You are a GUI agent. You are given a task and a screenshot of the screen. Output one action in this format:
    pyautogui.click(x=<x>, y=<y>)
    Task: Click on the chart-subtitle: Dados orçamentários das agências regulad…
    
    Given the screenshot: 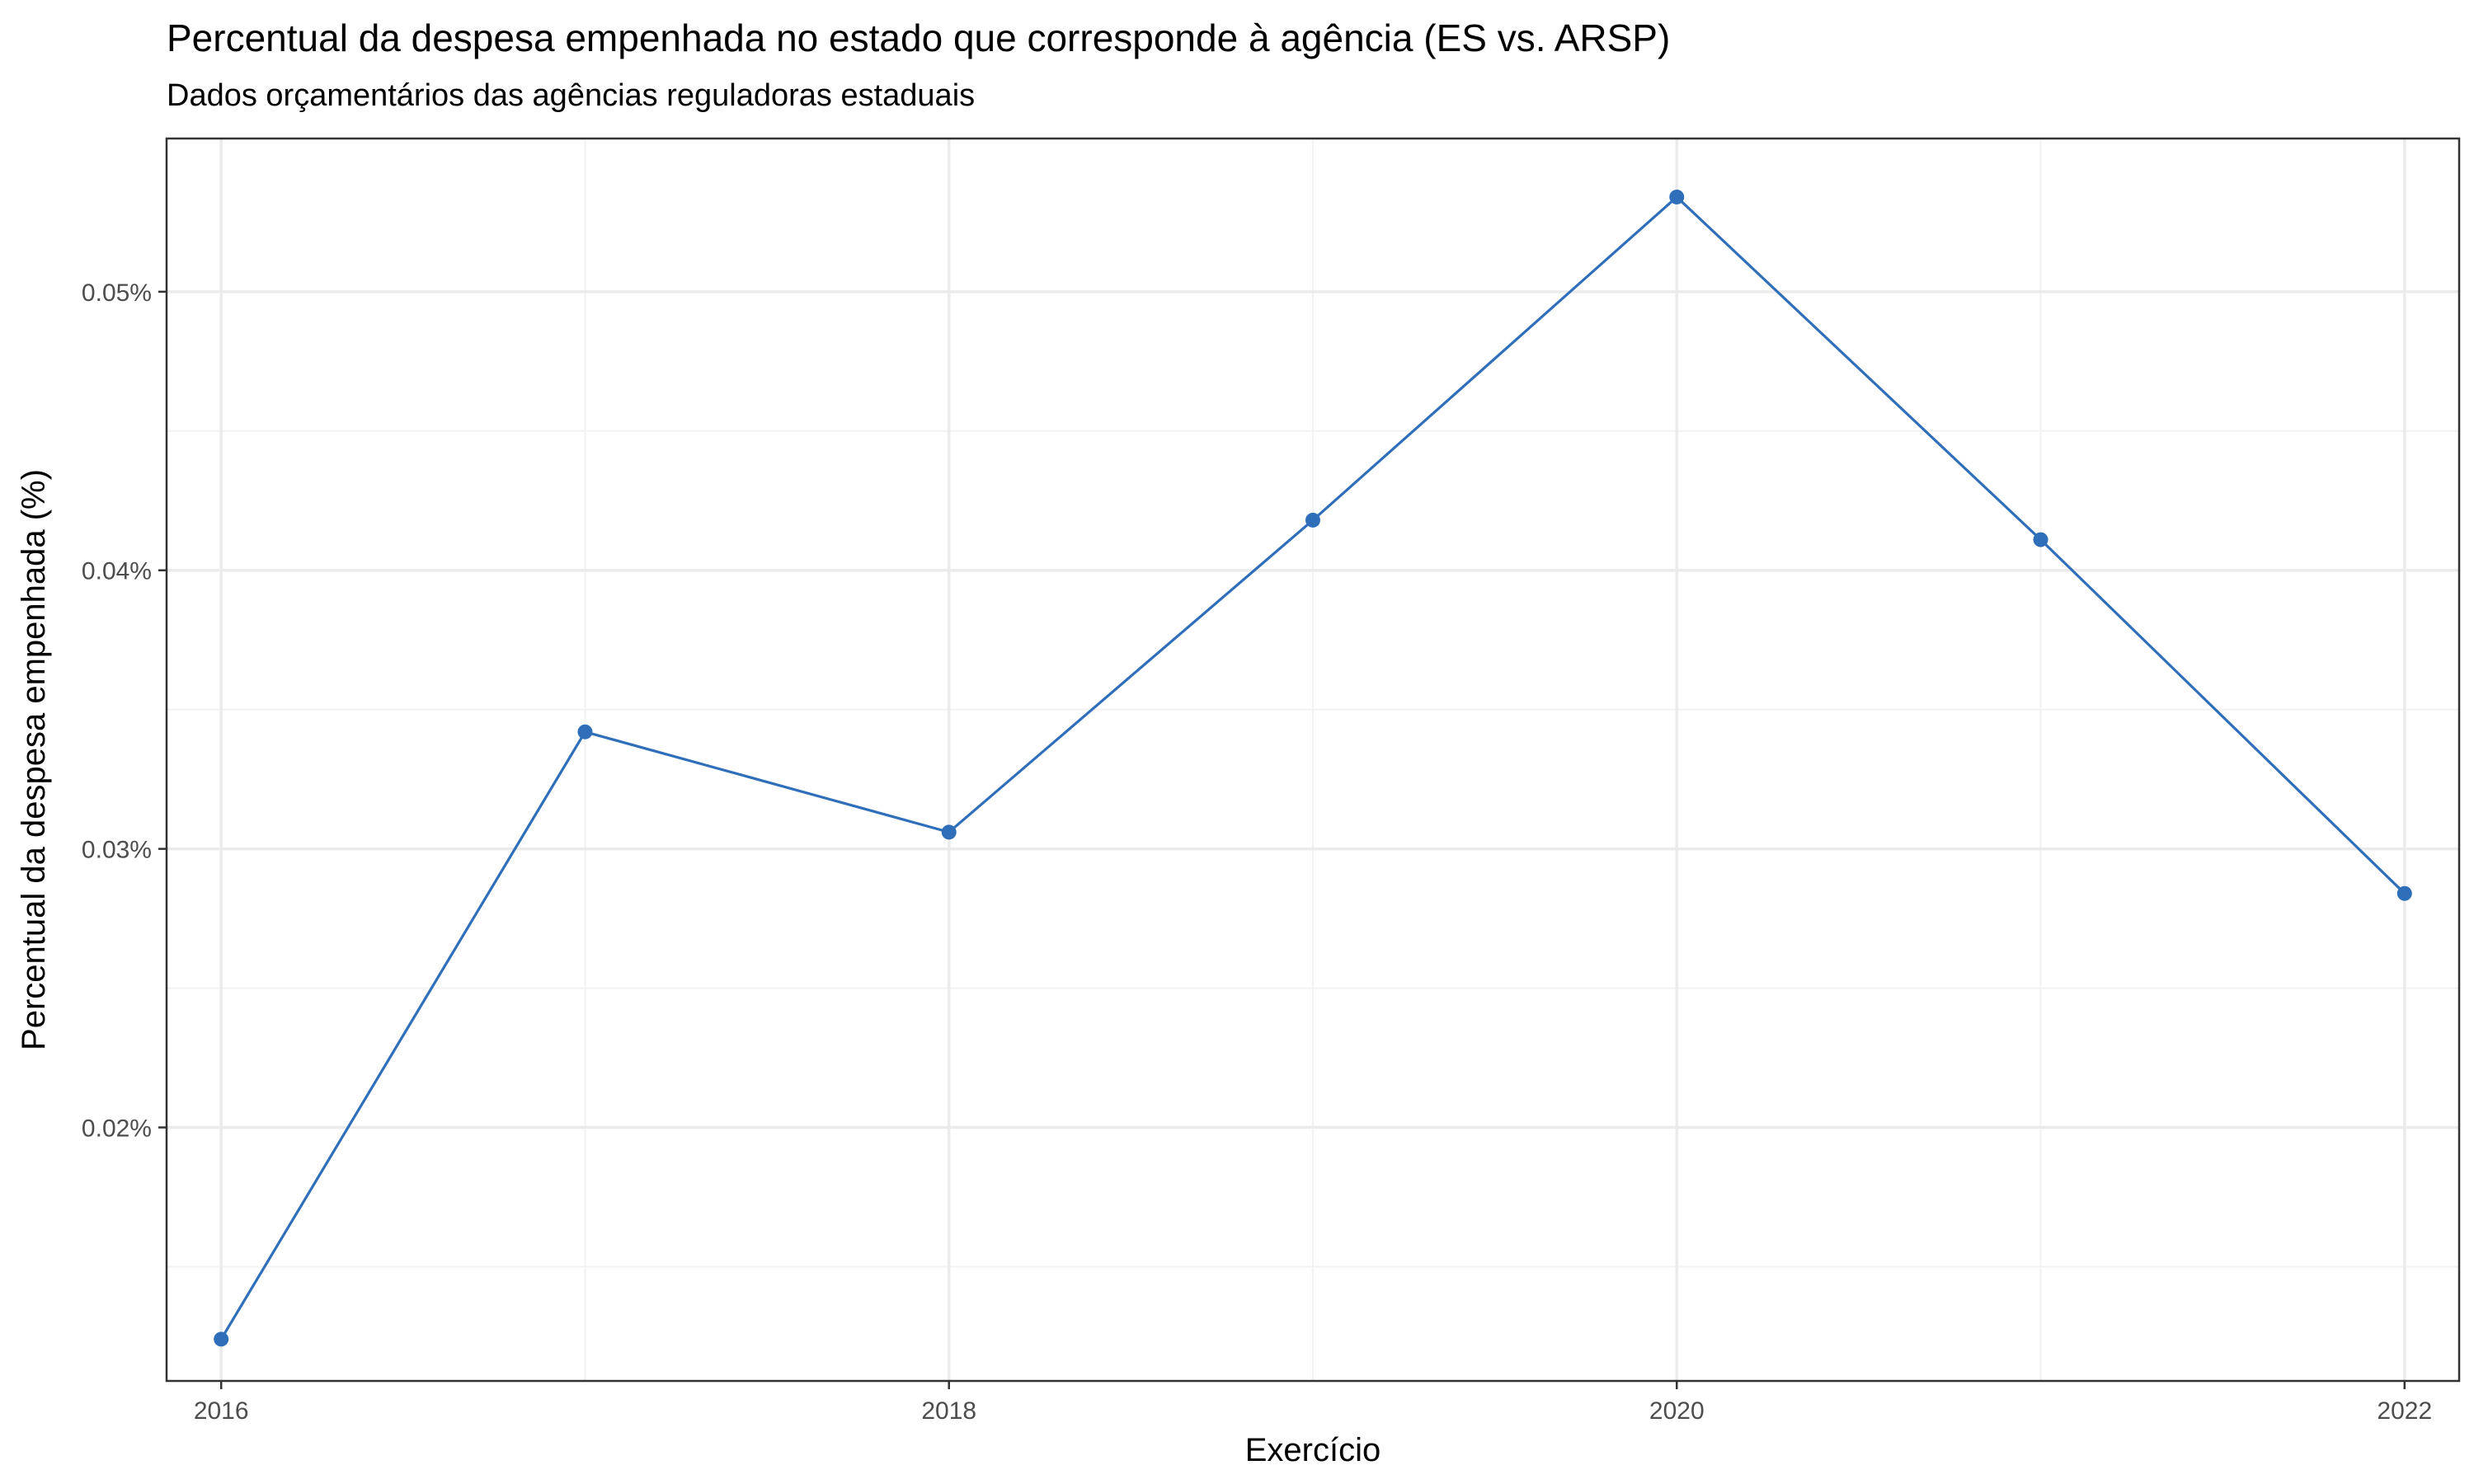 What is the action you would take?
    pyautogui.click(x=571, y=95)
    